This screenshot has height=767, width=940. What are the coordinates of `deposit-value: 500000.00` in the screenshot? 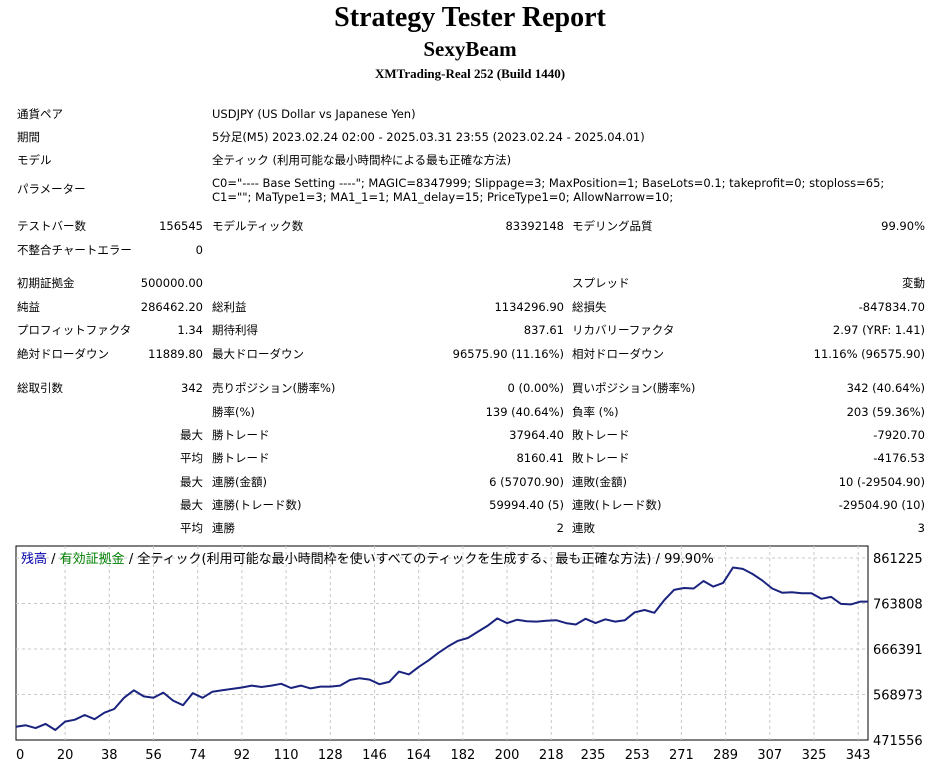 It's located at (171, 283).